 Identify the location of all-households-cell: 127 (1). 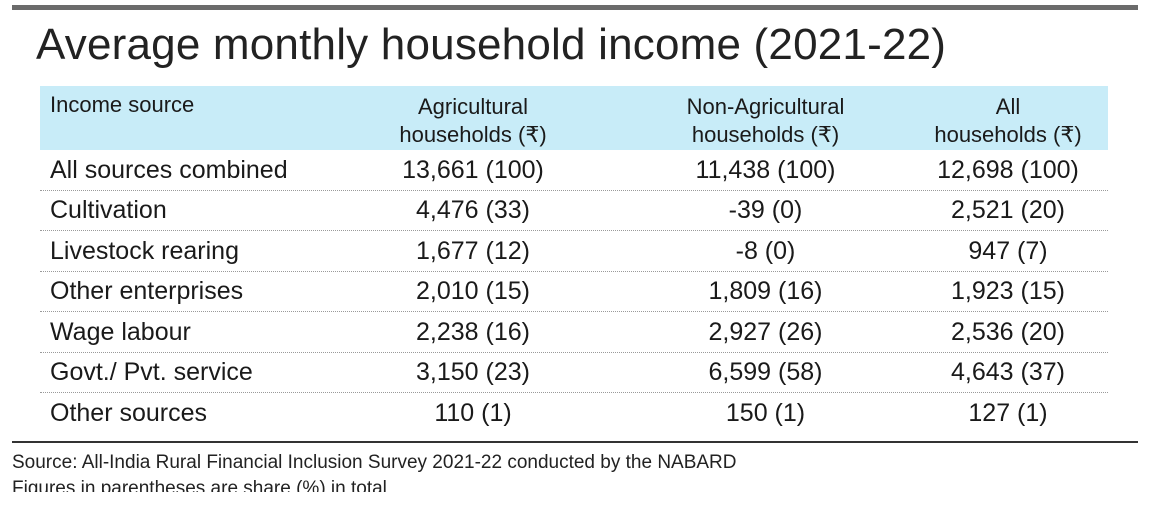
(1008, 413).